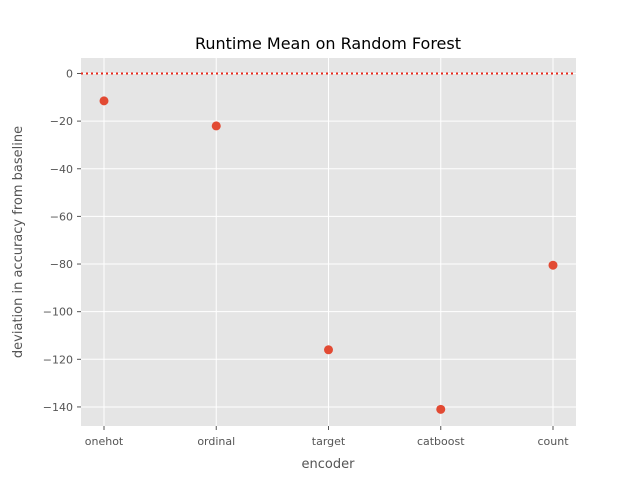  What do you see at coordinates (553, 265) in the screenshot?
I see `data-point-count` at bounding box center [553, 265].